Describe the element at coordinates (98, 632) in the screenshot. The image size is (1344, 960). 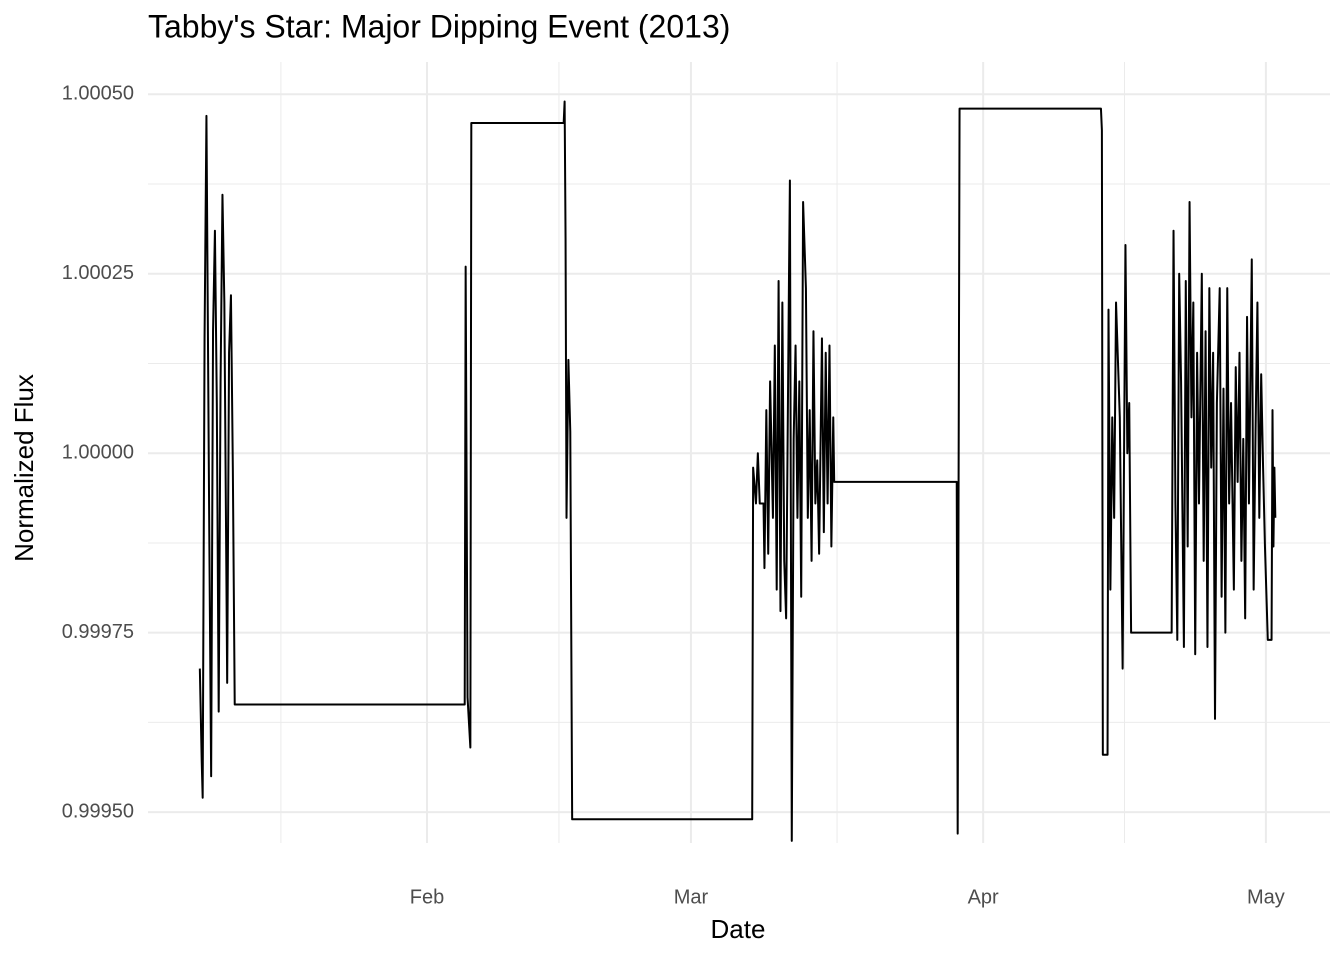
I see `y-tick-label: 0.99975` at that location.